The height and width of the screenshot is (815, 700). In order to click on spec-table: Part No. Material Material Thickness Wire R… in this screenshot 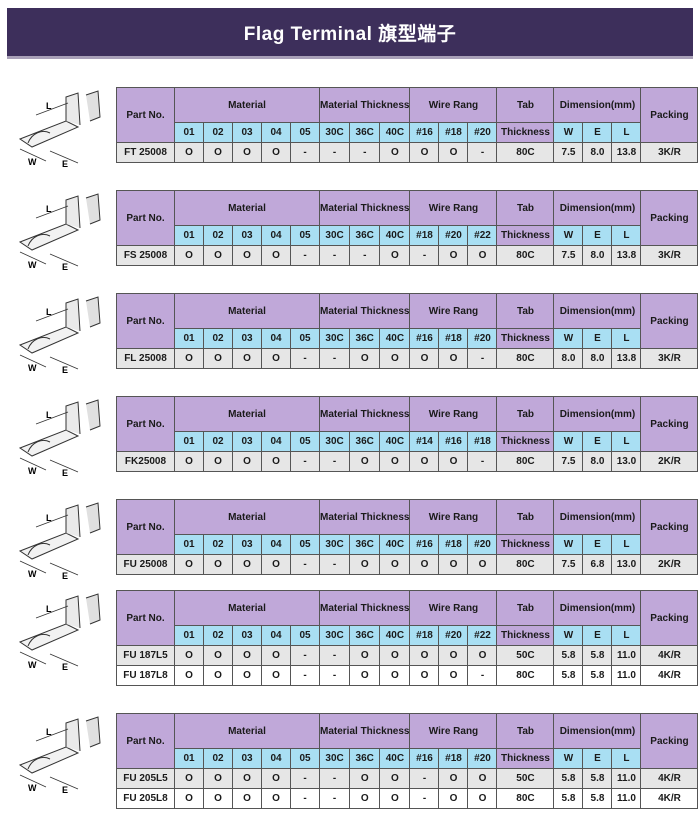, I will do `click(407, 125)`.